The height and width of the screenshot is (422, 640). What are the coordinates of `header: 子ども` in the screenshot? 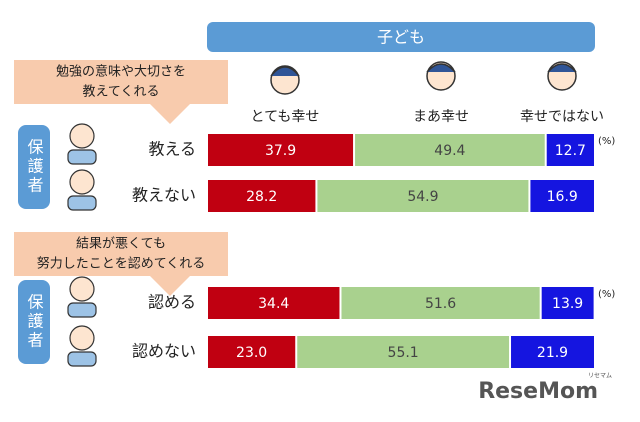 It's located at (401, 37).